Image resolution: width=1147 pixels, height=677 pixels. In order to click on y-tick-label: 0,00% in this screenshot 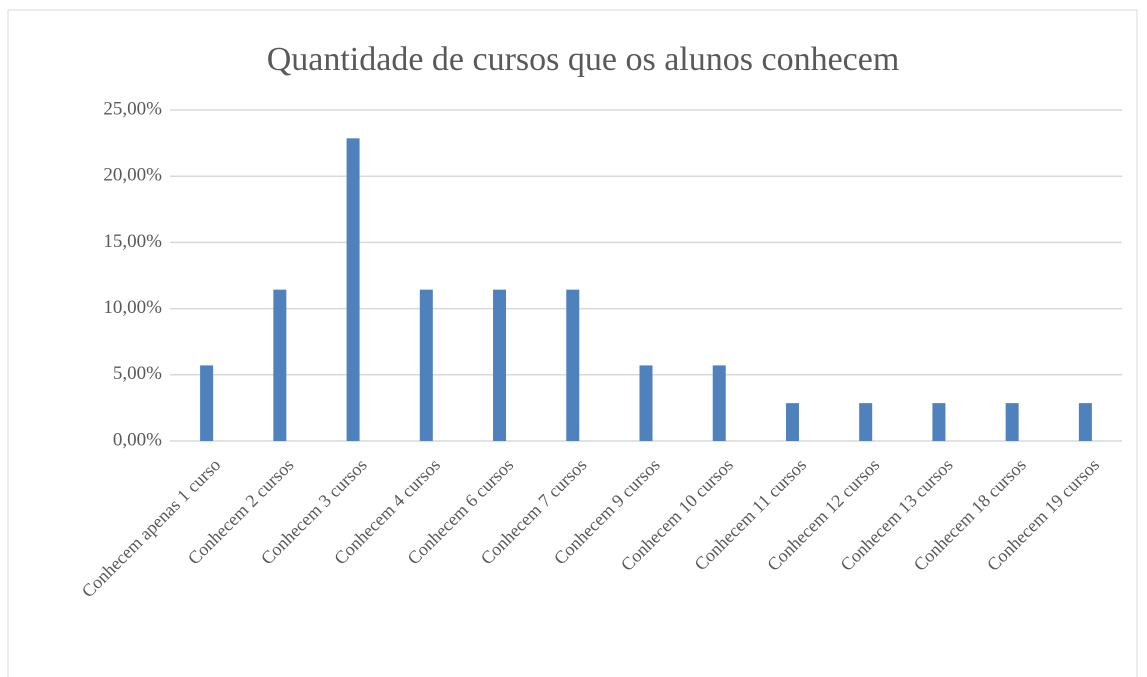, I will do `click(137, 439)`.